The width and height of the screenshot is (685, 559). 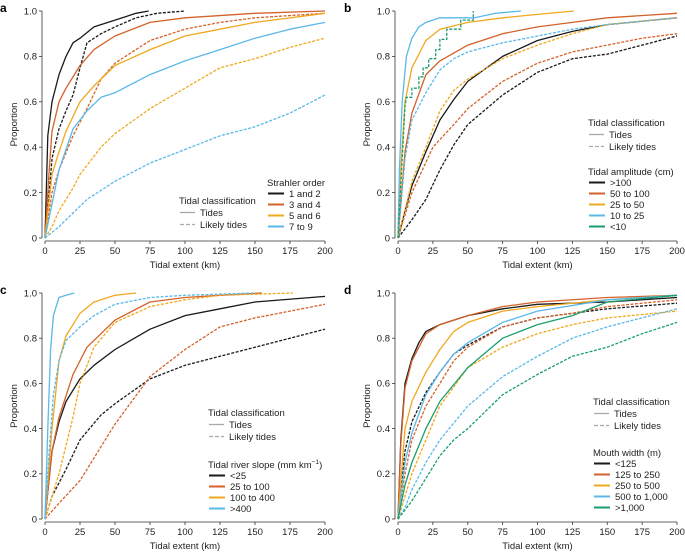 What do you see at coordinates (435, 125) in the screenshot?
I see `series-line--10-likely-tides` at bounding box center [435, 125].